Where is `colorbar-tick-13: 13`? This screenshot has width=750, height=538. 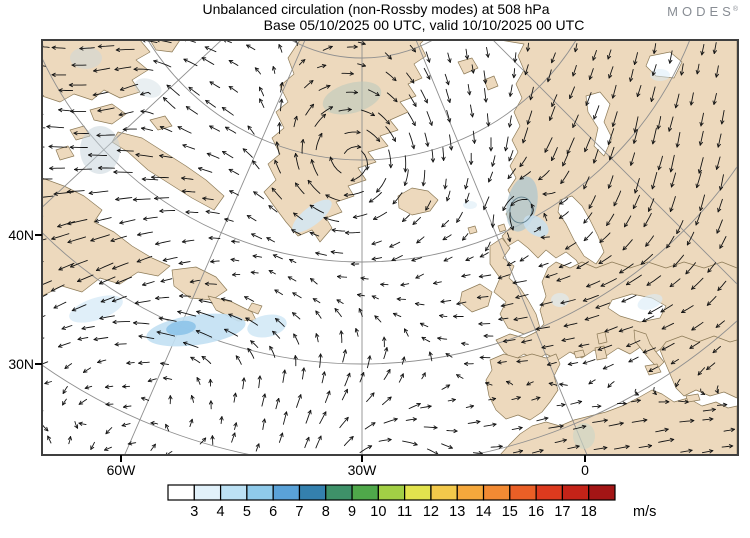 colorbar-tick-13: 13 is located at coordinates (457, 512).